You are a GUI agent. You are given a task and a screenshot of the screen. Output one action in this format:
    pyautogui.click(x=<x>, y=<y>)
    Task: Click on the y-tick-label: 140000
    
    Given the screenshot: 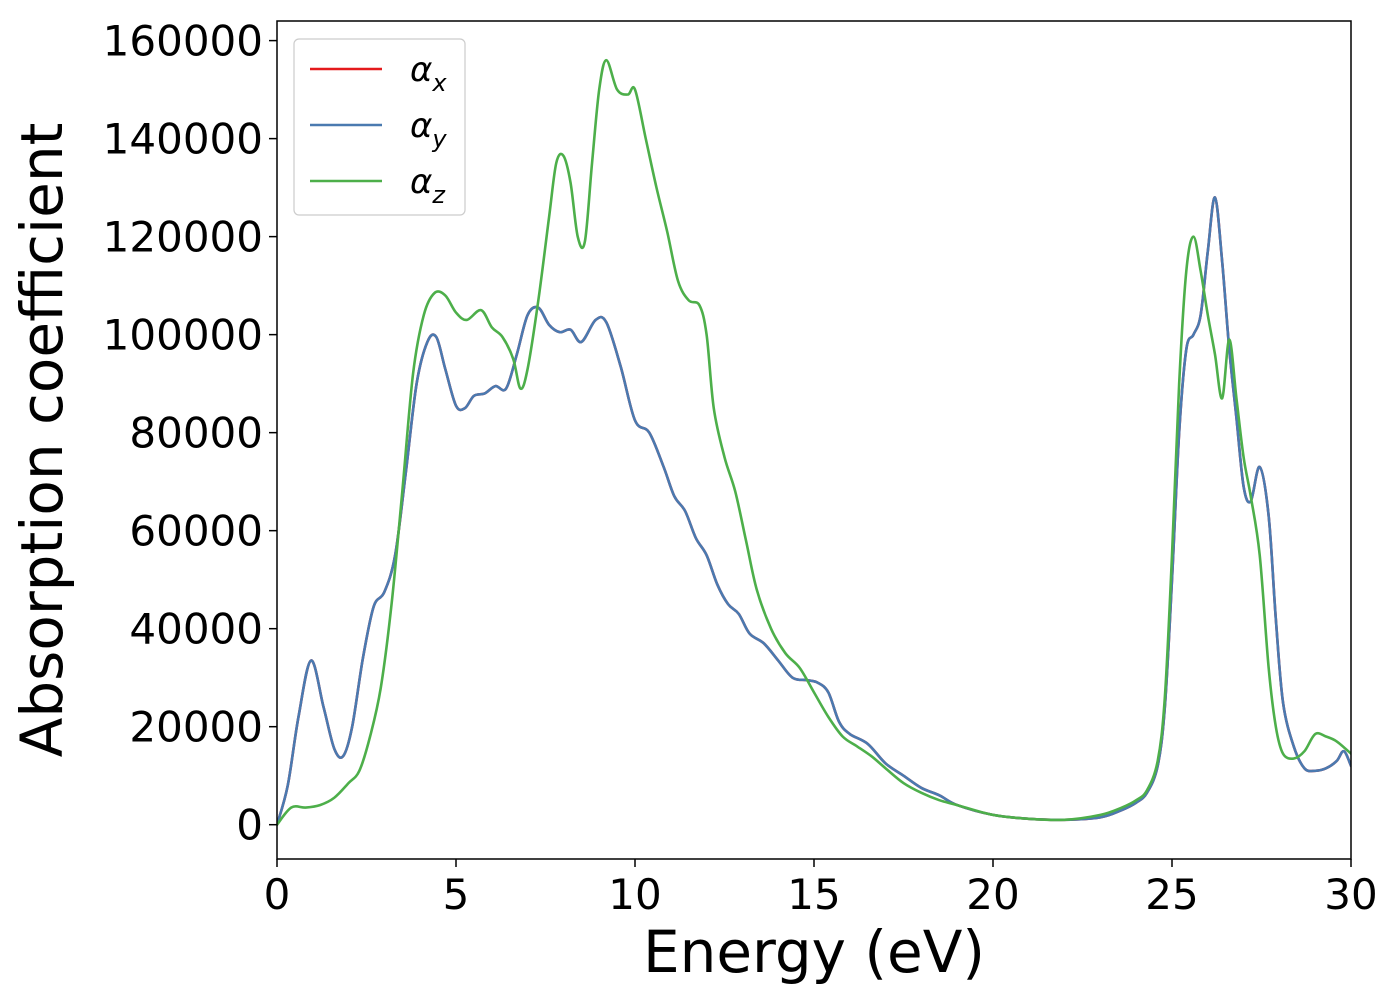 What is the action you would take?
    pyautogui.click(x=183, y=139)
    